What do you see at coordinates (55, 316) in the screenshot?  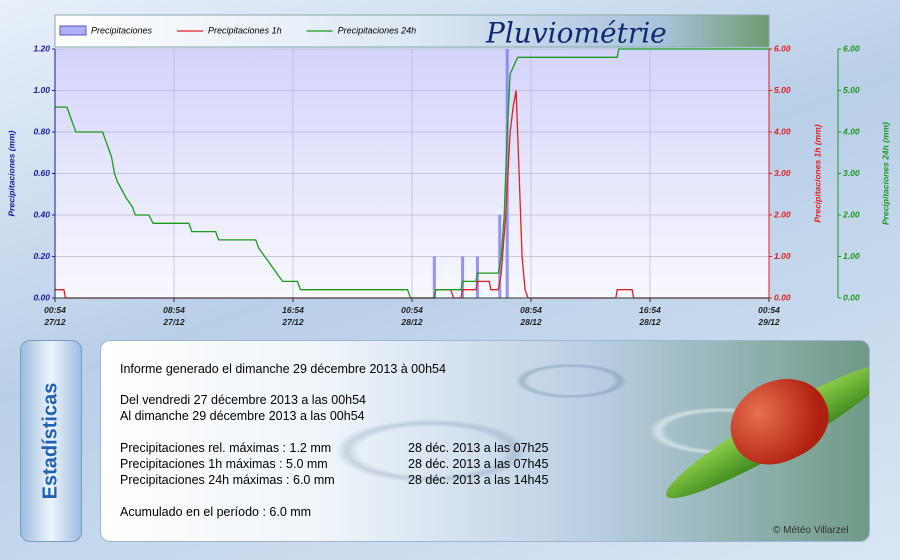 I see `x-tick-label: 00:54 27/12` at bounding box center [55, 316].